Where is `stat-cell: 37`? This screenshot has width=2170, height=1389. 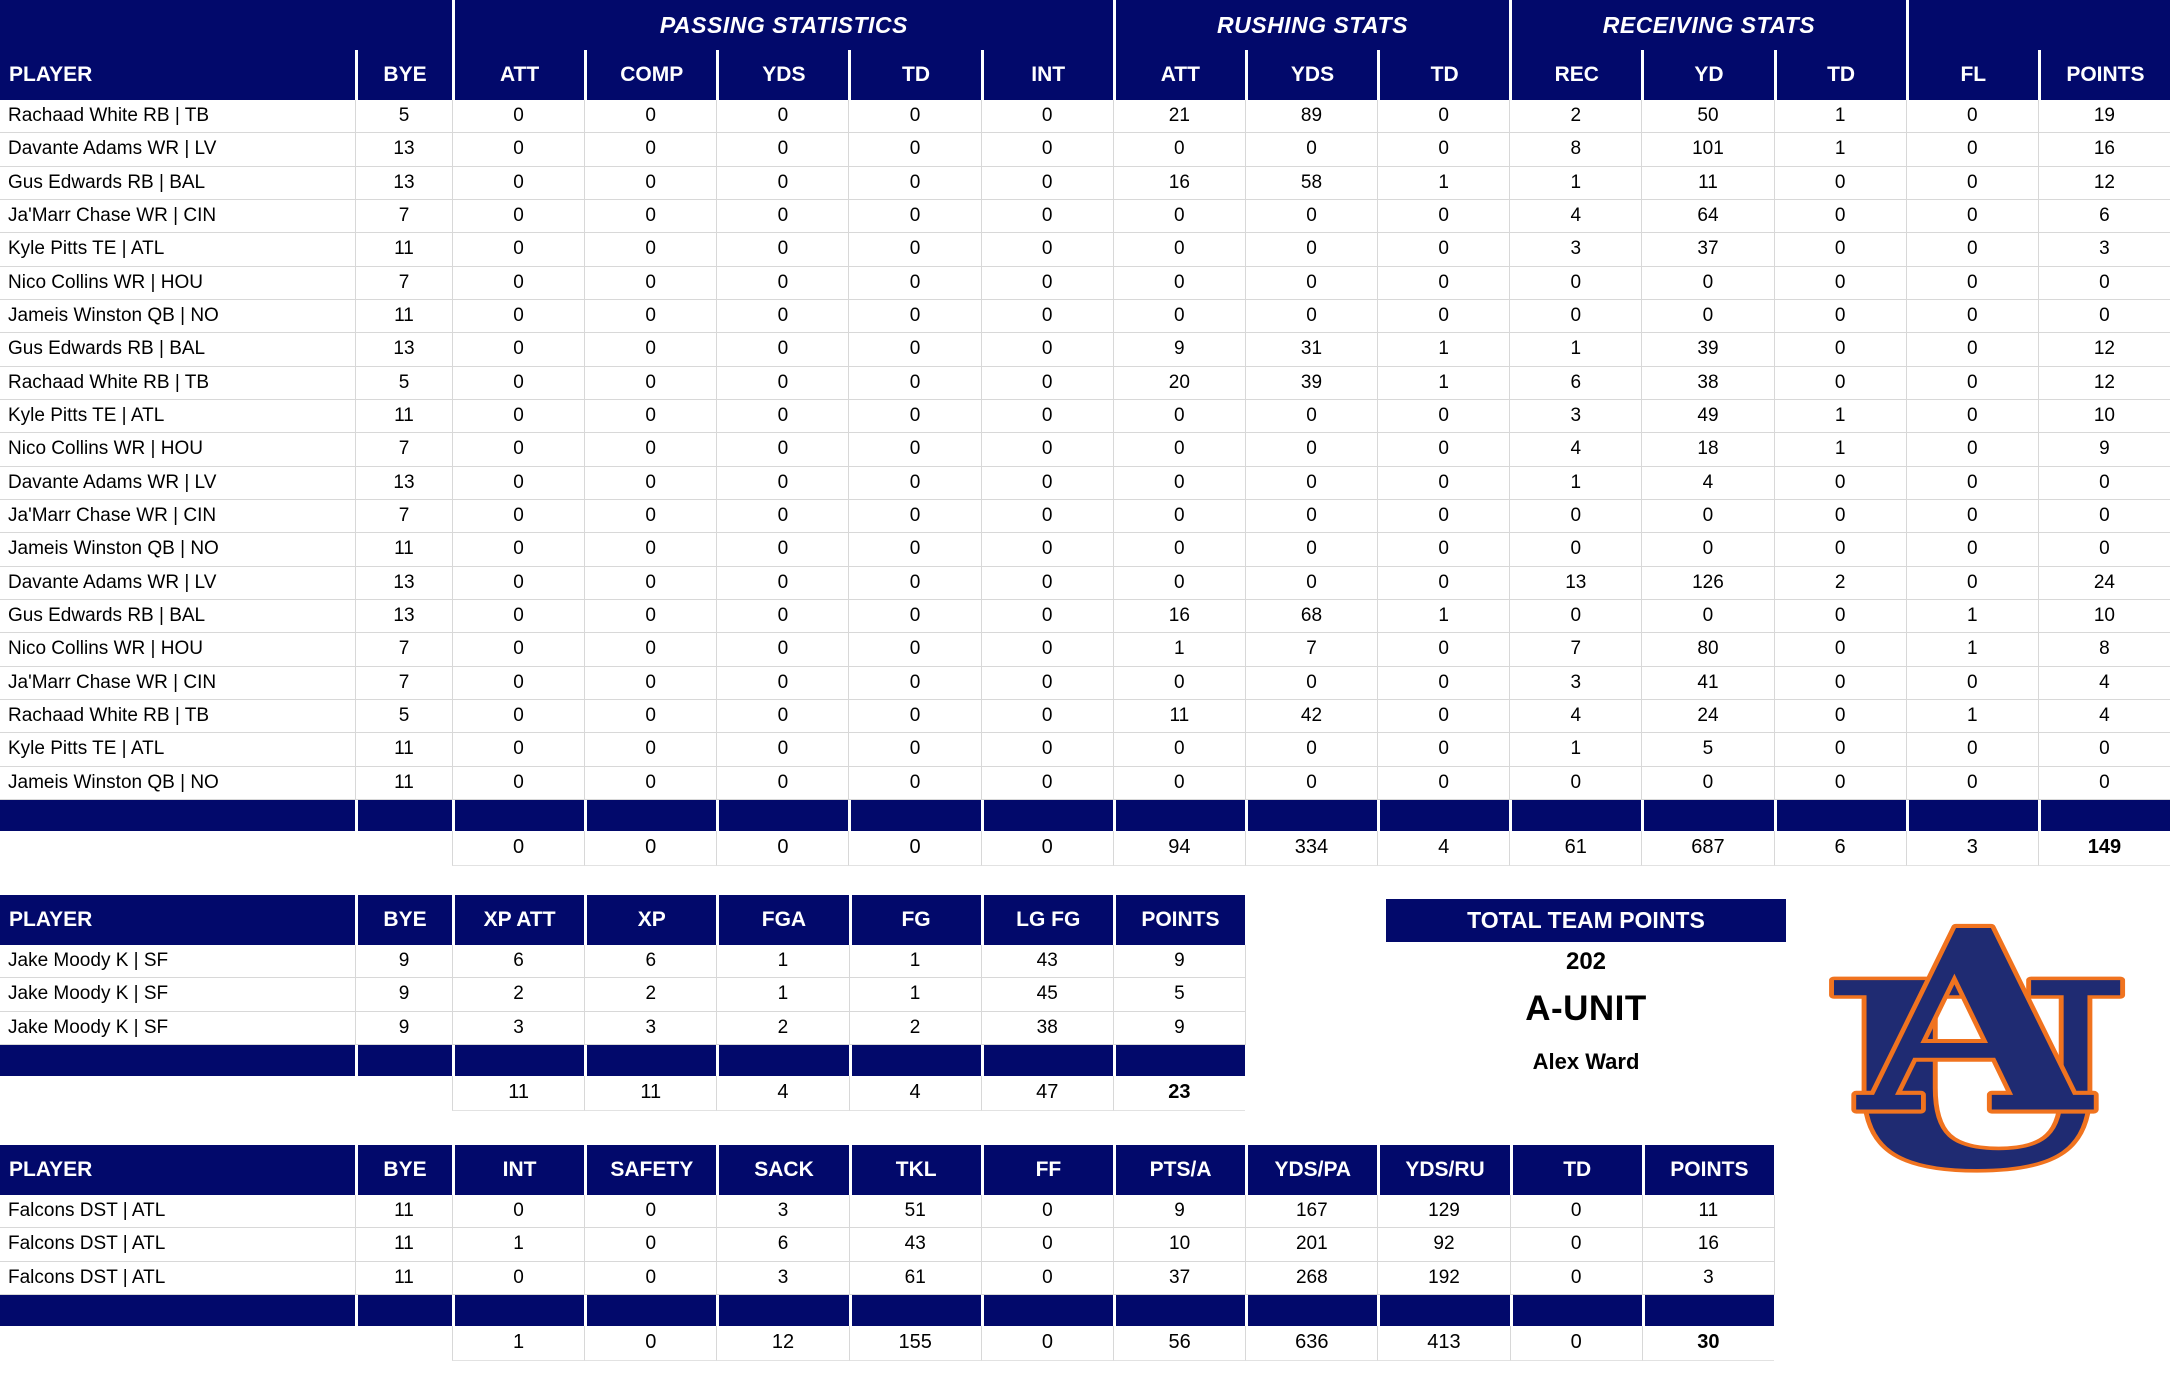
stat-cell: 37 is located at coordinates (1707, 250).